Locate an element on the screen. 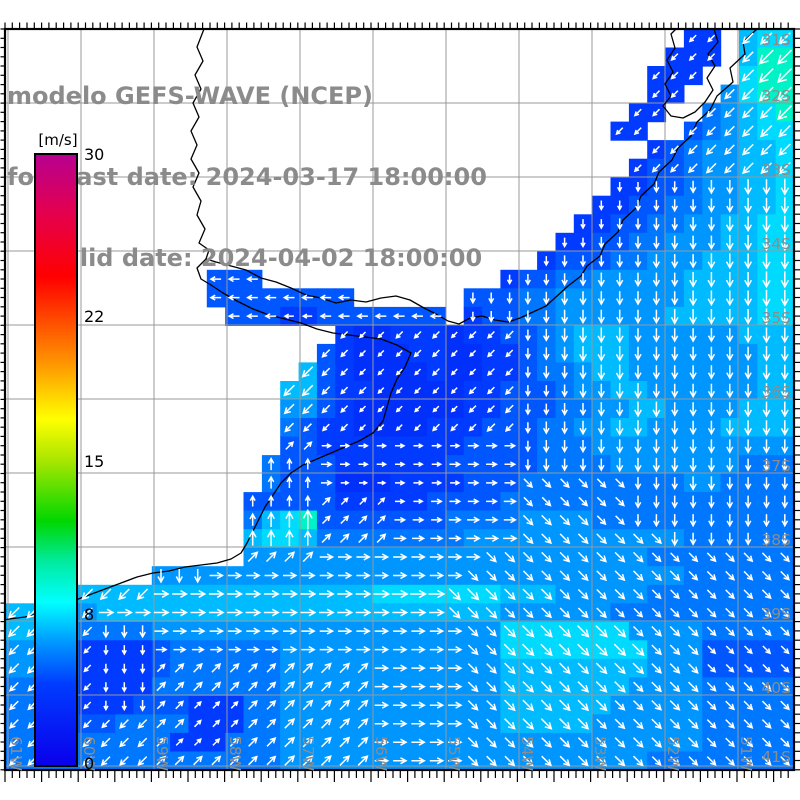  lon-label: 55W is located at coordinates (454, 753).